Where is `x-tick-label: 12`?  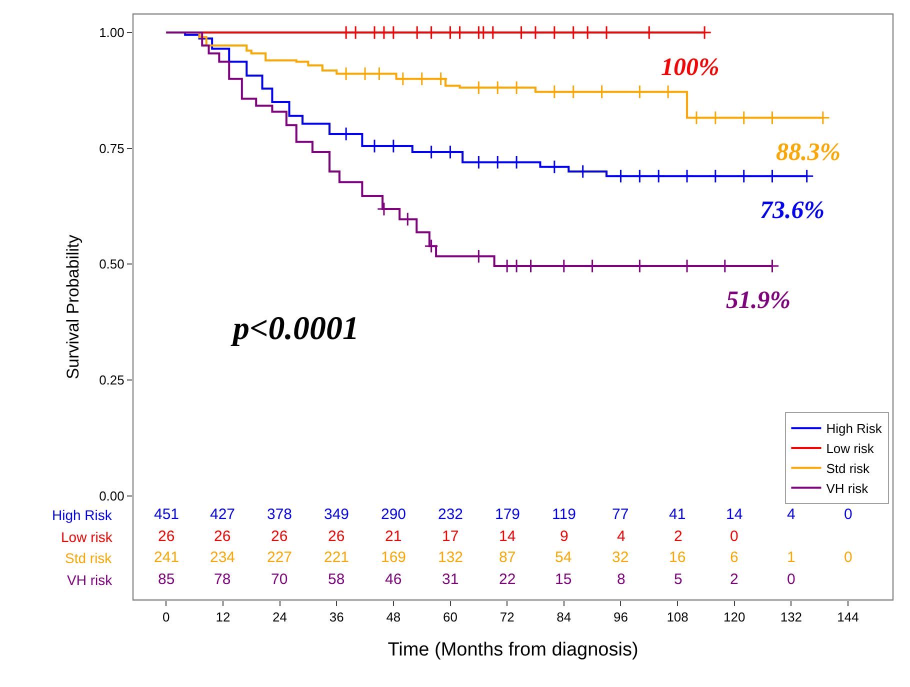
x-tick-label: 12 is located at coordinates (223, 617).